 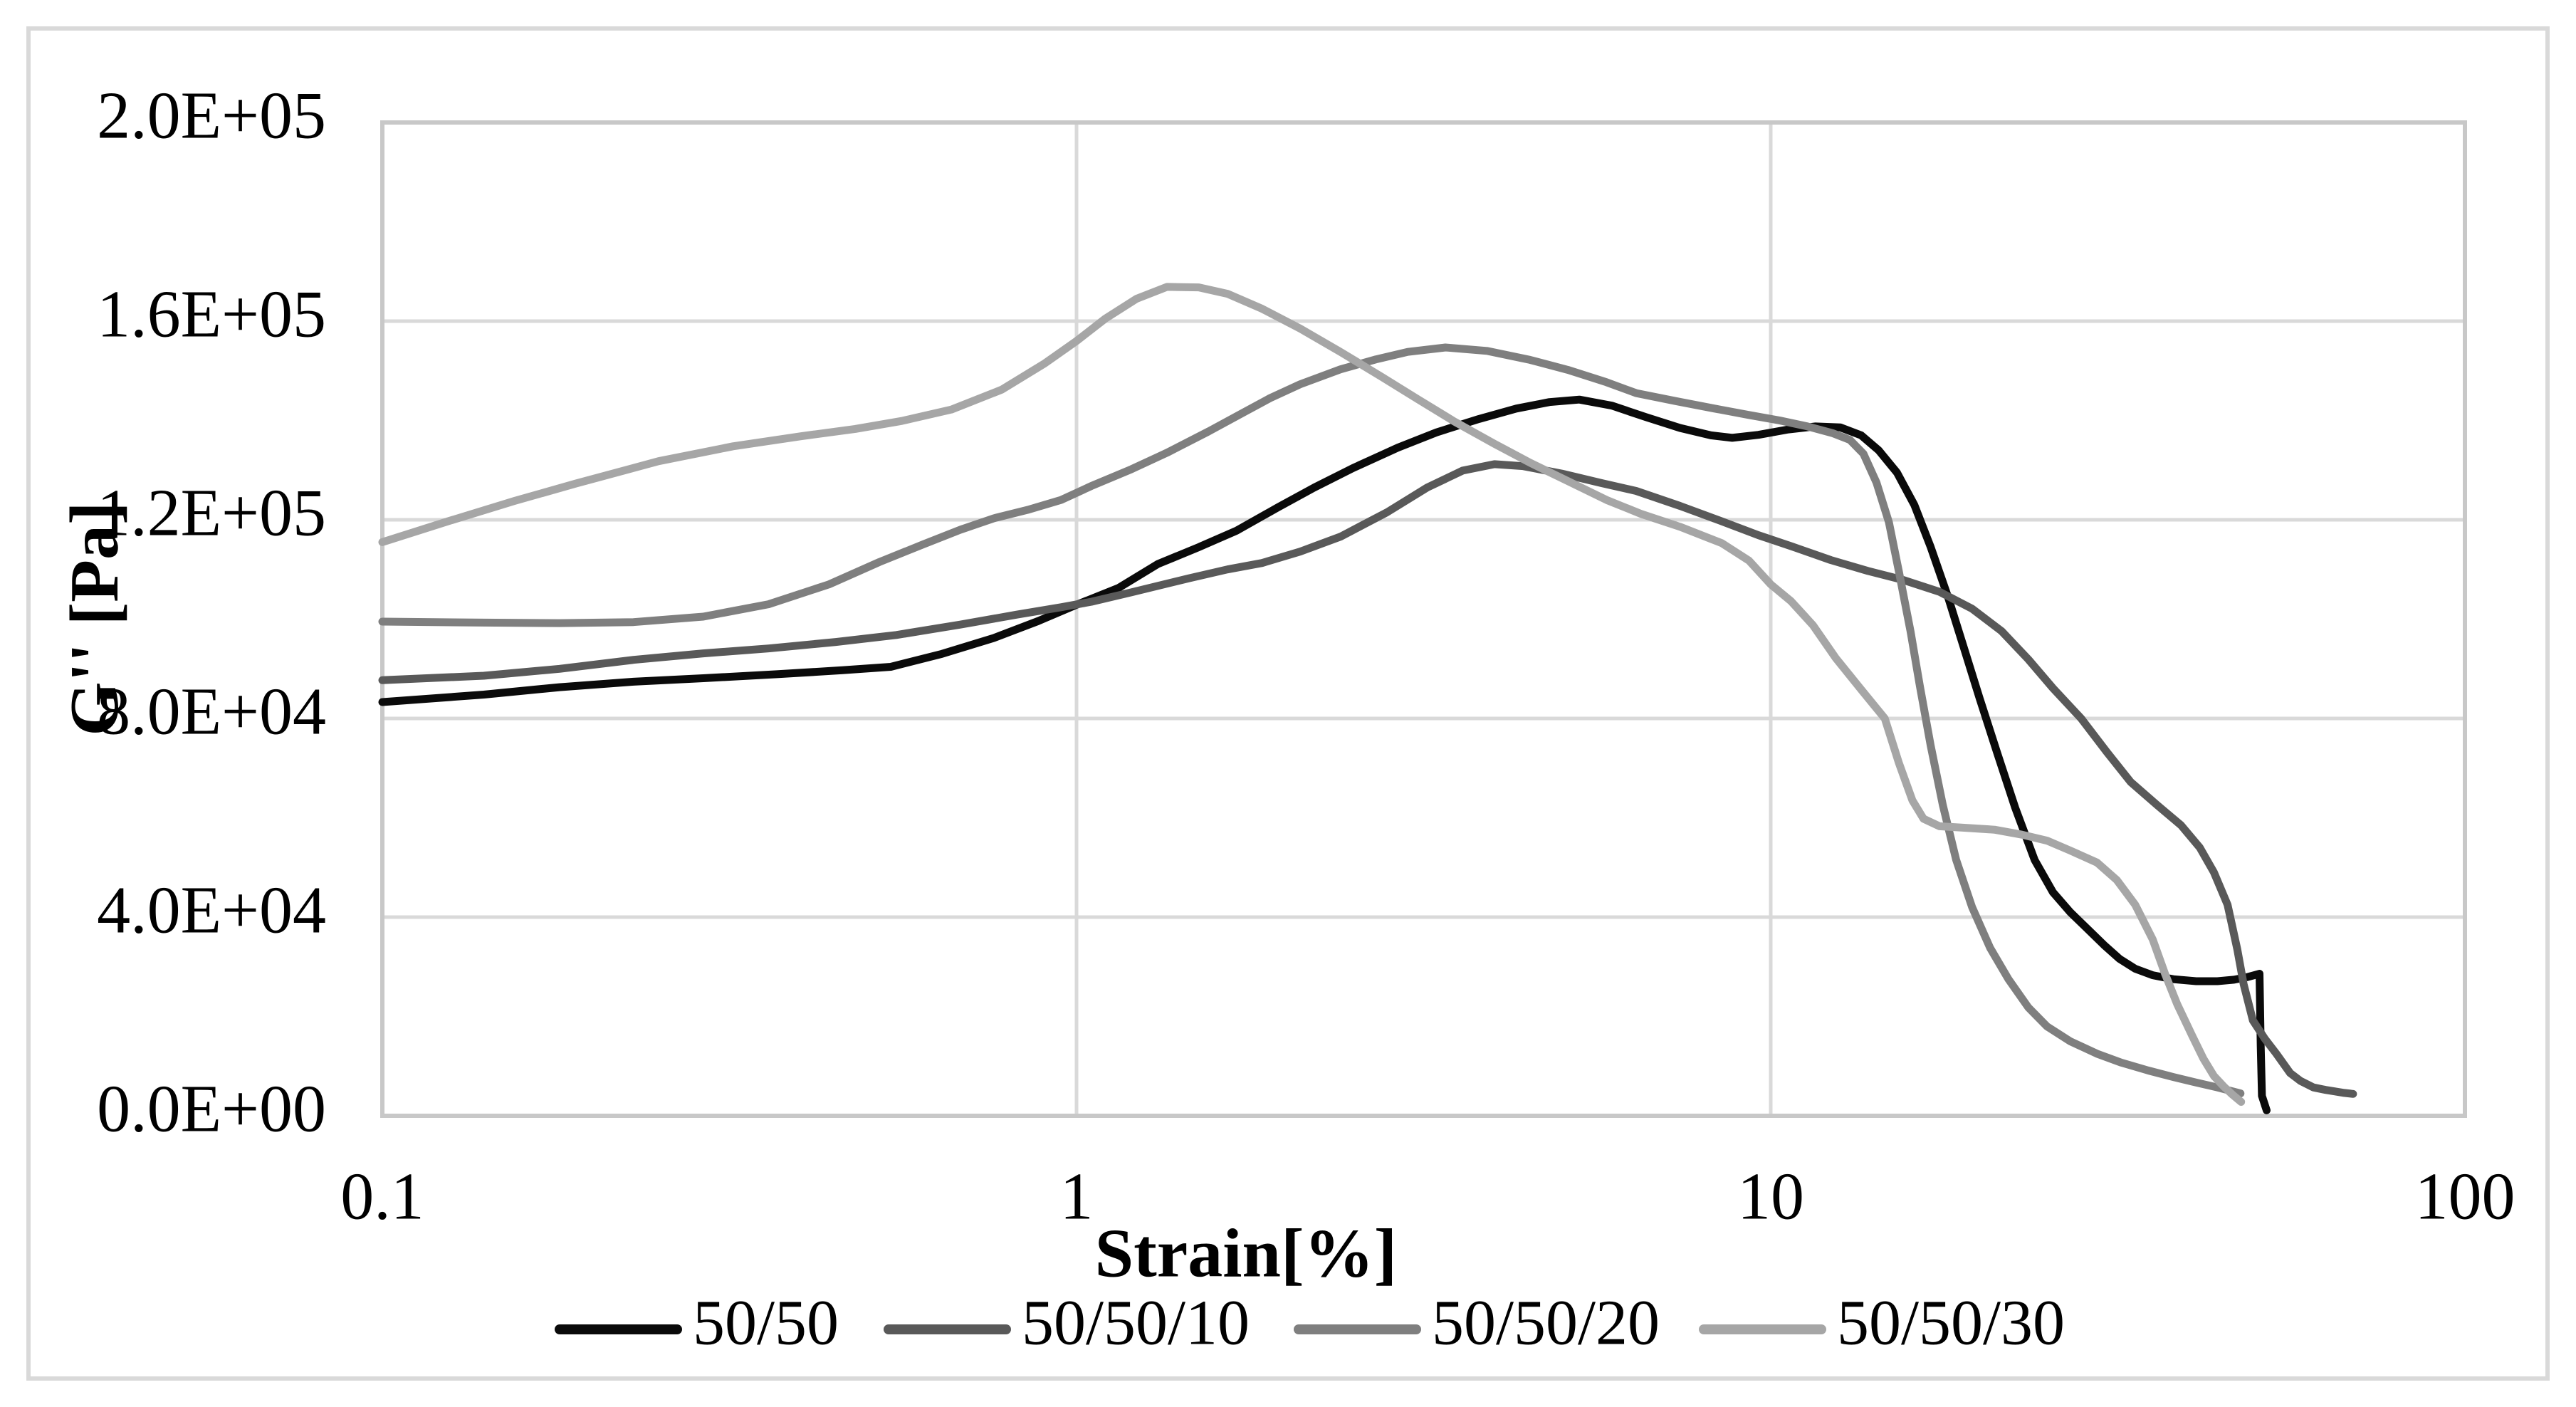 I want to click on legend: 50/50 50/50/10 50/50/20 50/50/30, so click(x=1310, y=1323).